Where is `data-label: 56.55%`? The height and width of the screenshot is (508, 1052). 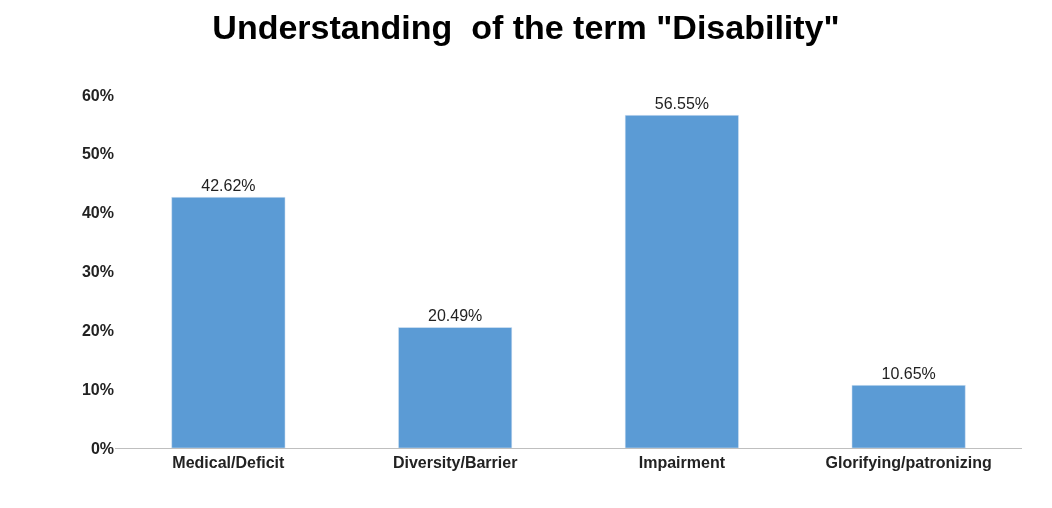 data-label: 56.55% is located at coordinates (682, 104).